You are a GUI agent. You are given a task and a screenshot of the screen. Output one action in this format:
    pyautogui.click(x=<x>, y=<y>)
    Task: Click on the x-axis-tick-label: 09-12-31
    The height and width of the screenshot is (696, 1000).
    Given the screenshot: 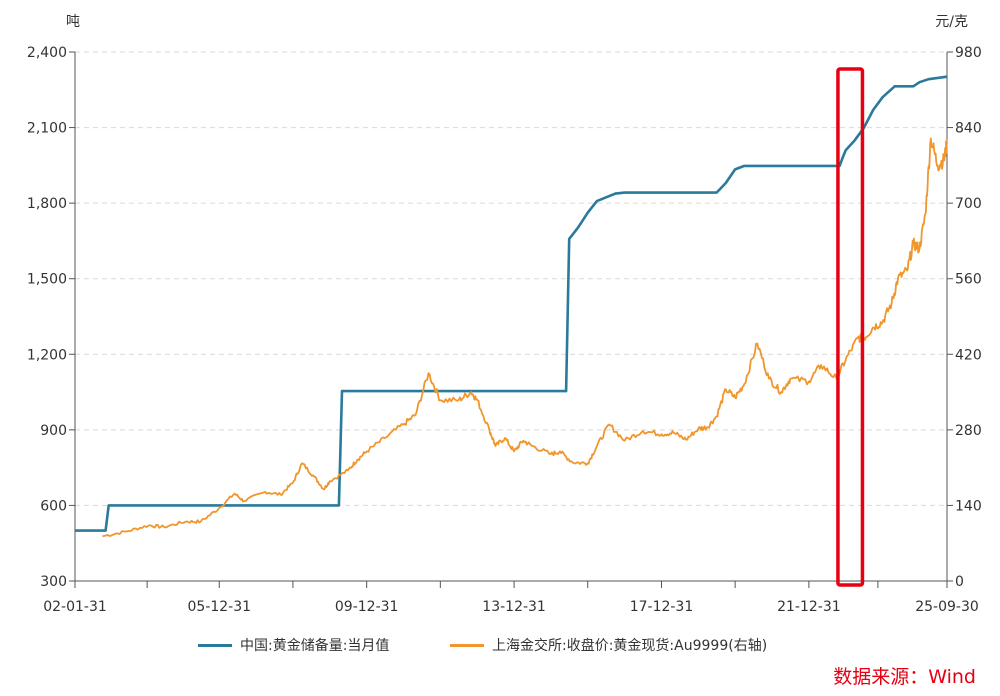 What is the action you would take?
    pyautogui.click(x=367, y=607)
    